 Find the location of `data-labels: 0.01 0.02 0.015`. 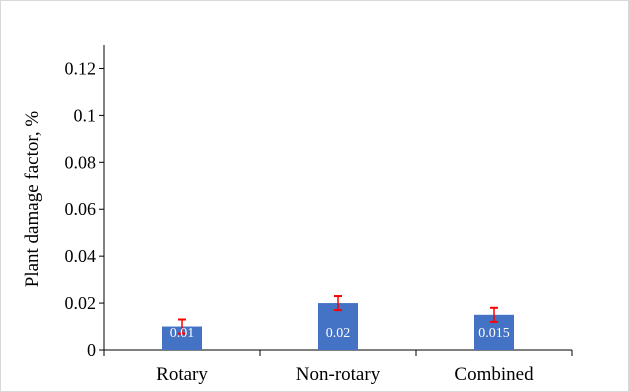

data-labels: 0.01 0.02 0.015 is located at coordinates (340, 333).